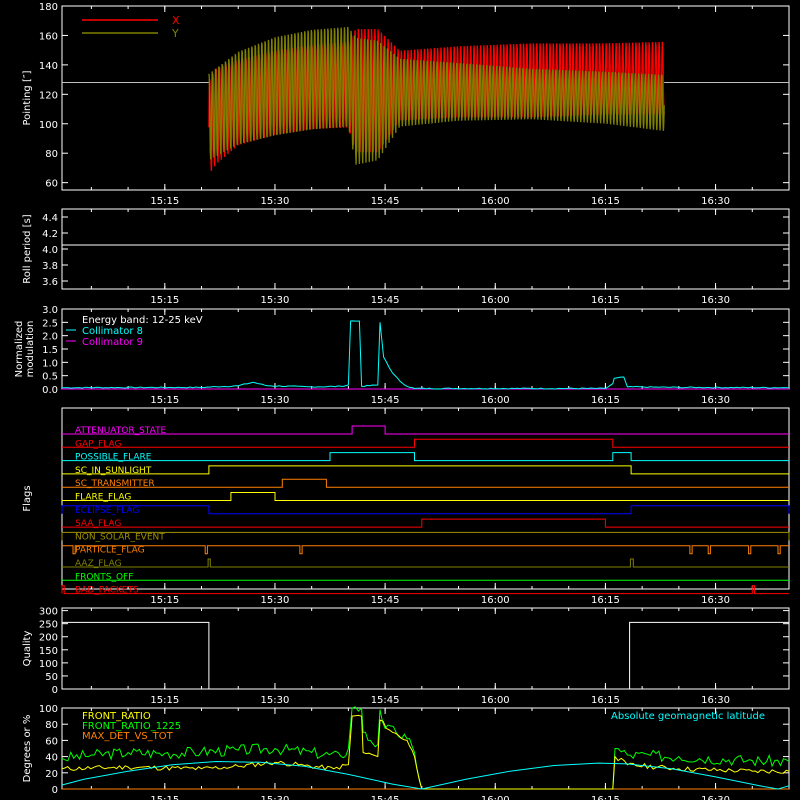 The height and width of the screenshot is (800, 800). What do you see at coordinates (50, 377) in the screenshot?
I see `y-tick-label: 0.5` at bounding box center [50, 377].